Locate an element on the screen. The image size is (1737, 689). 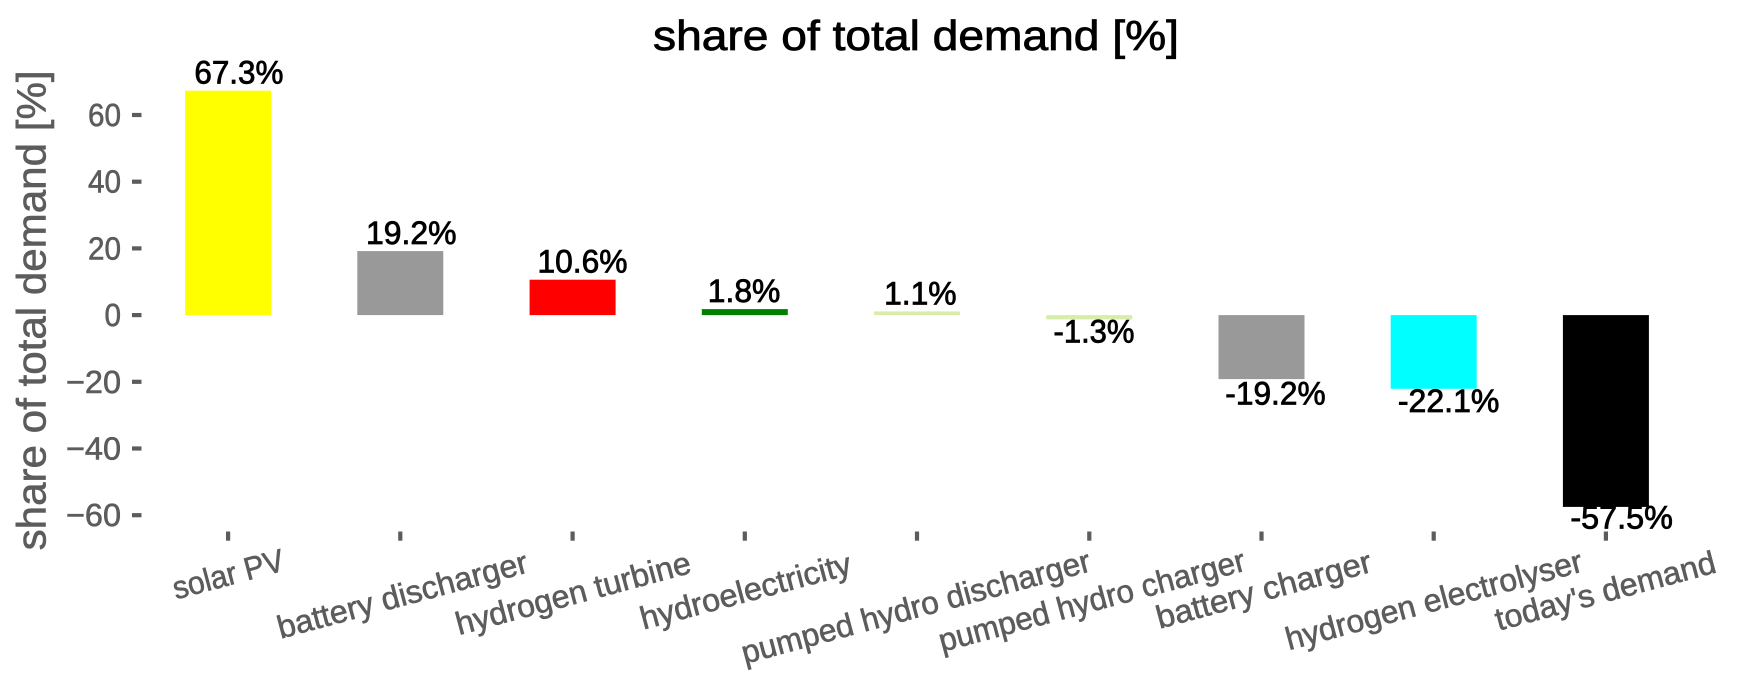
svg-text: 20 is located at coordinates (104, 248).